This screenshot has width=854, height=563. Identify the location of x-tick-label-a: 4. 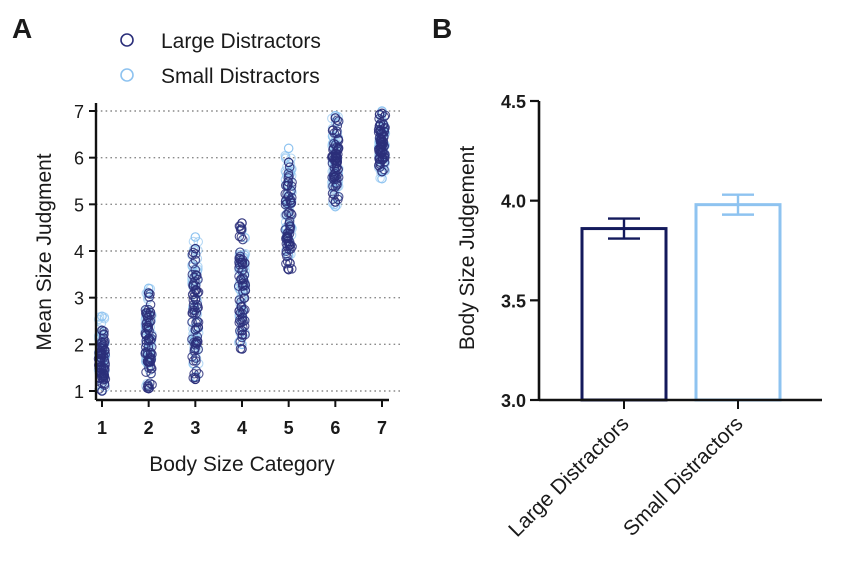
(242, 428).